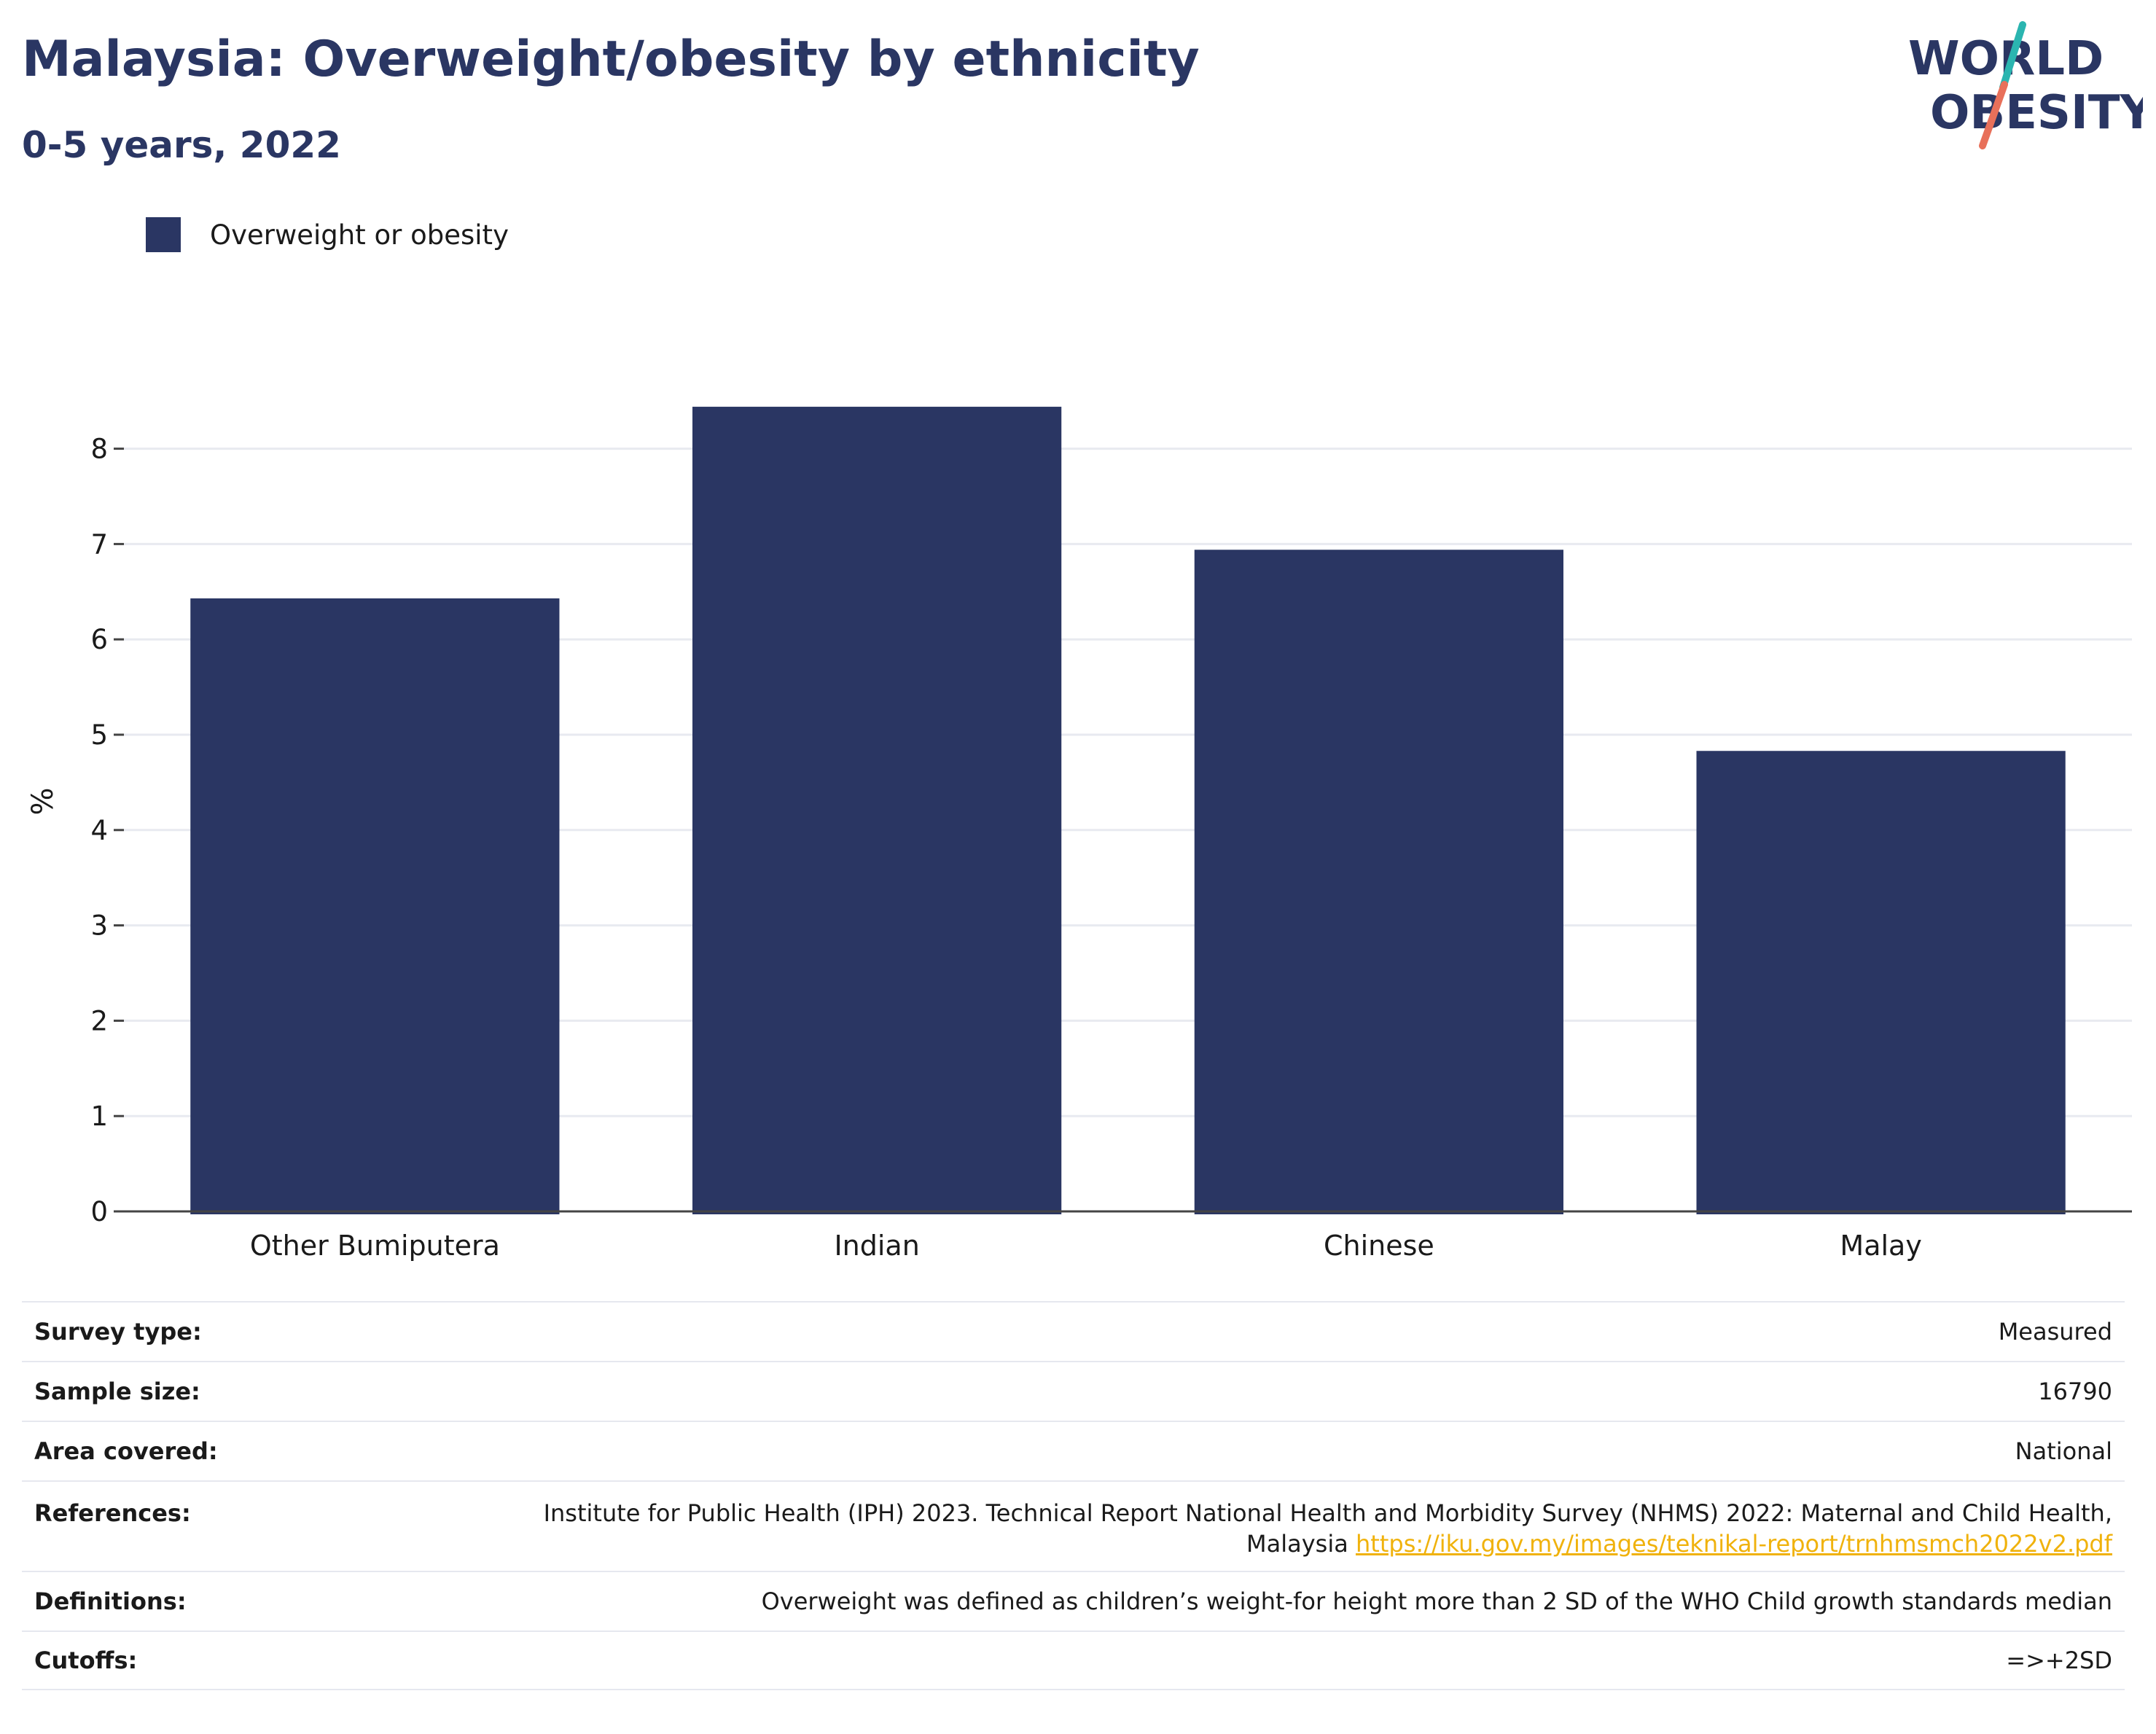 This screenshot has width=2156, height=1734. I want to click on meta-row-survey-type: Survey type: Measured, so click(1073, 1331).